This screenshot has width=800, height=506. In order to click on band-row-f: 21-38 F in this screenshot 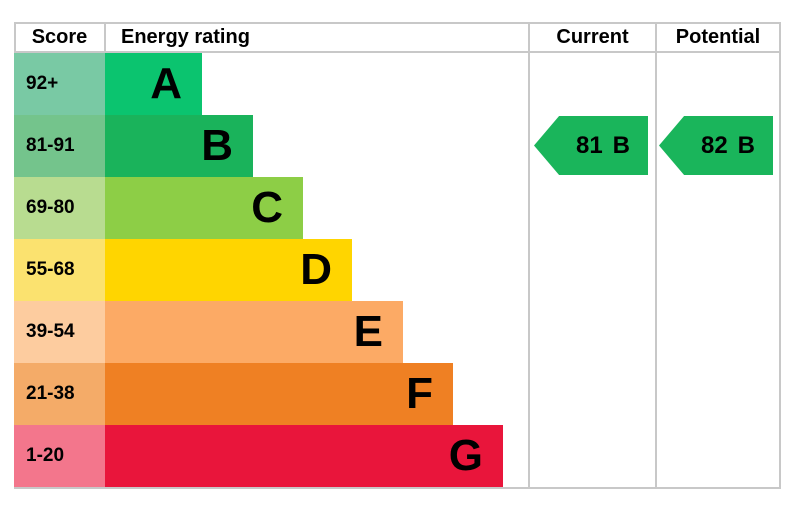, I will do `click(271, 394)`.